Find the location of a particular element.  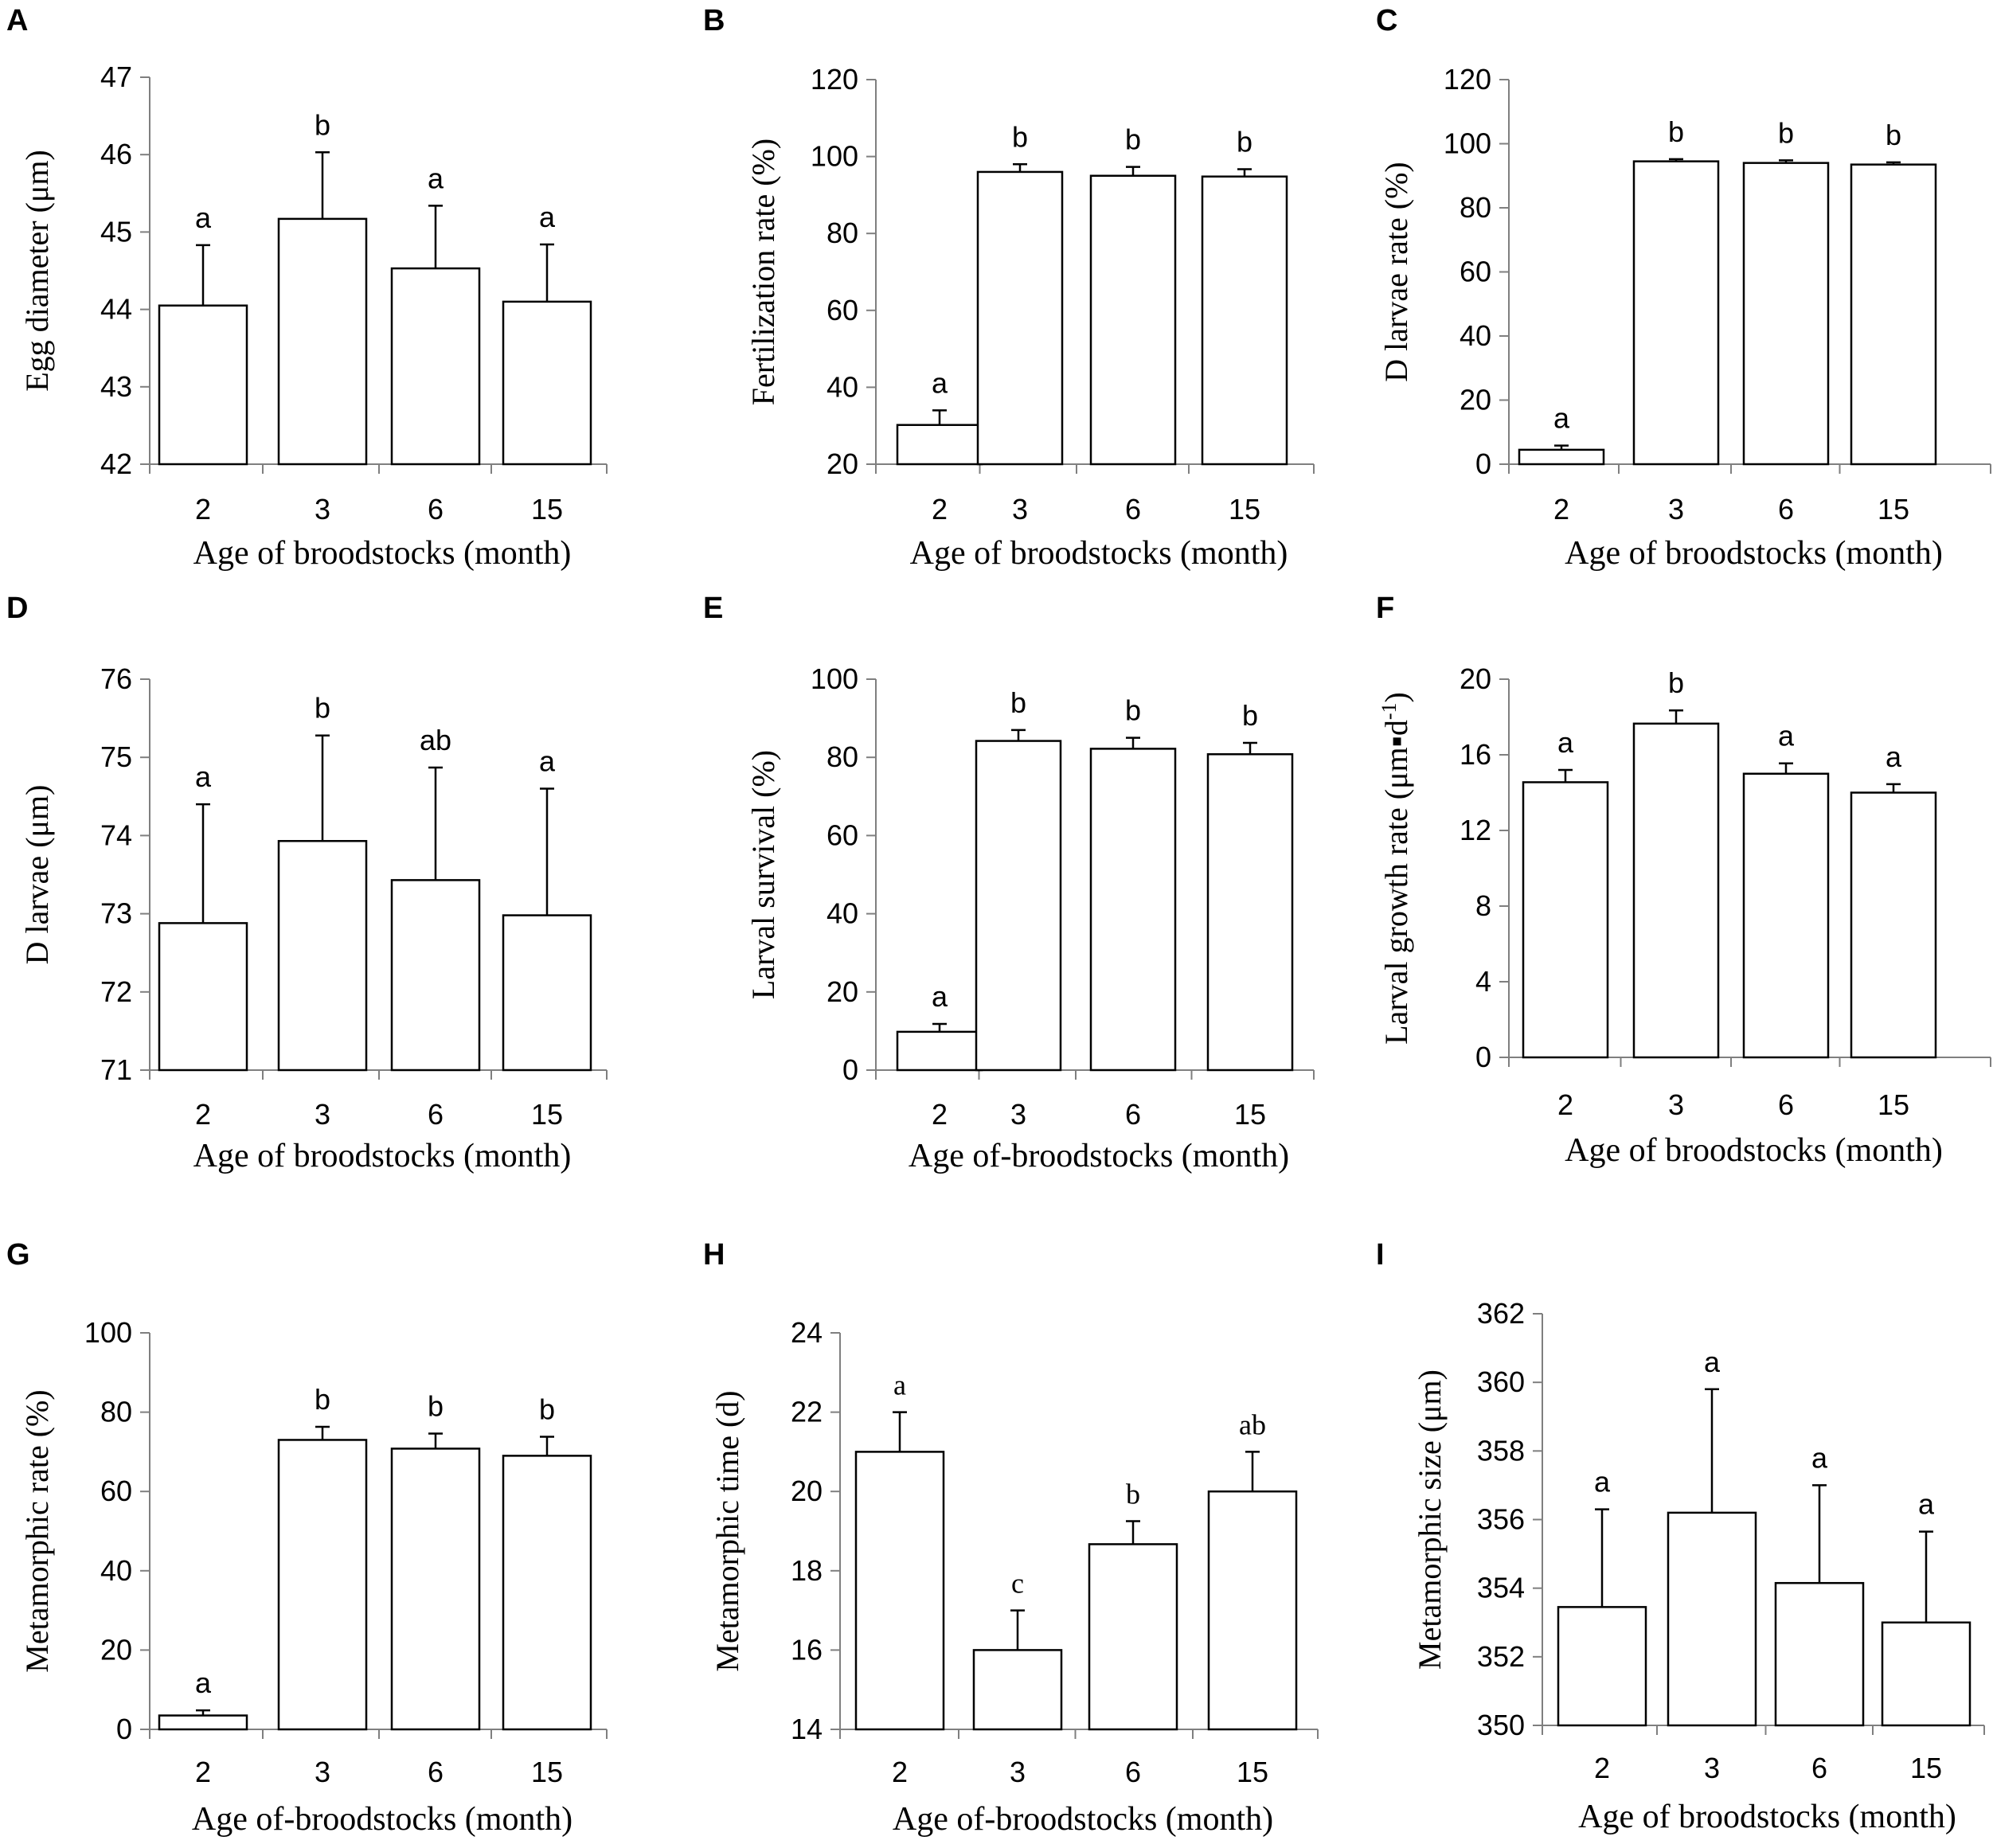

panel-letter: A is located at coordinates (17, 20).